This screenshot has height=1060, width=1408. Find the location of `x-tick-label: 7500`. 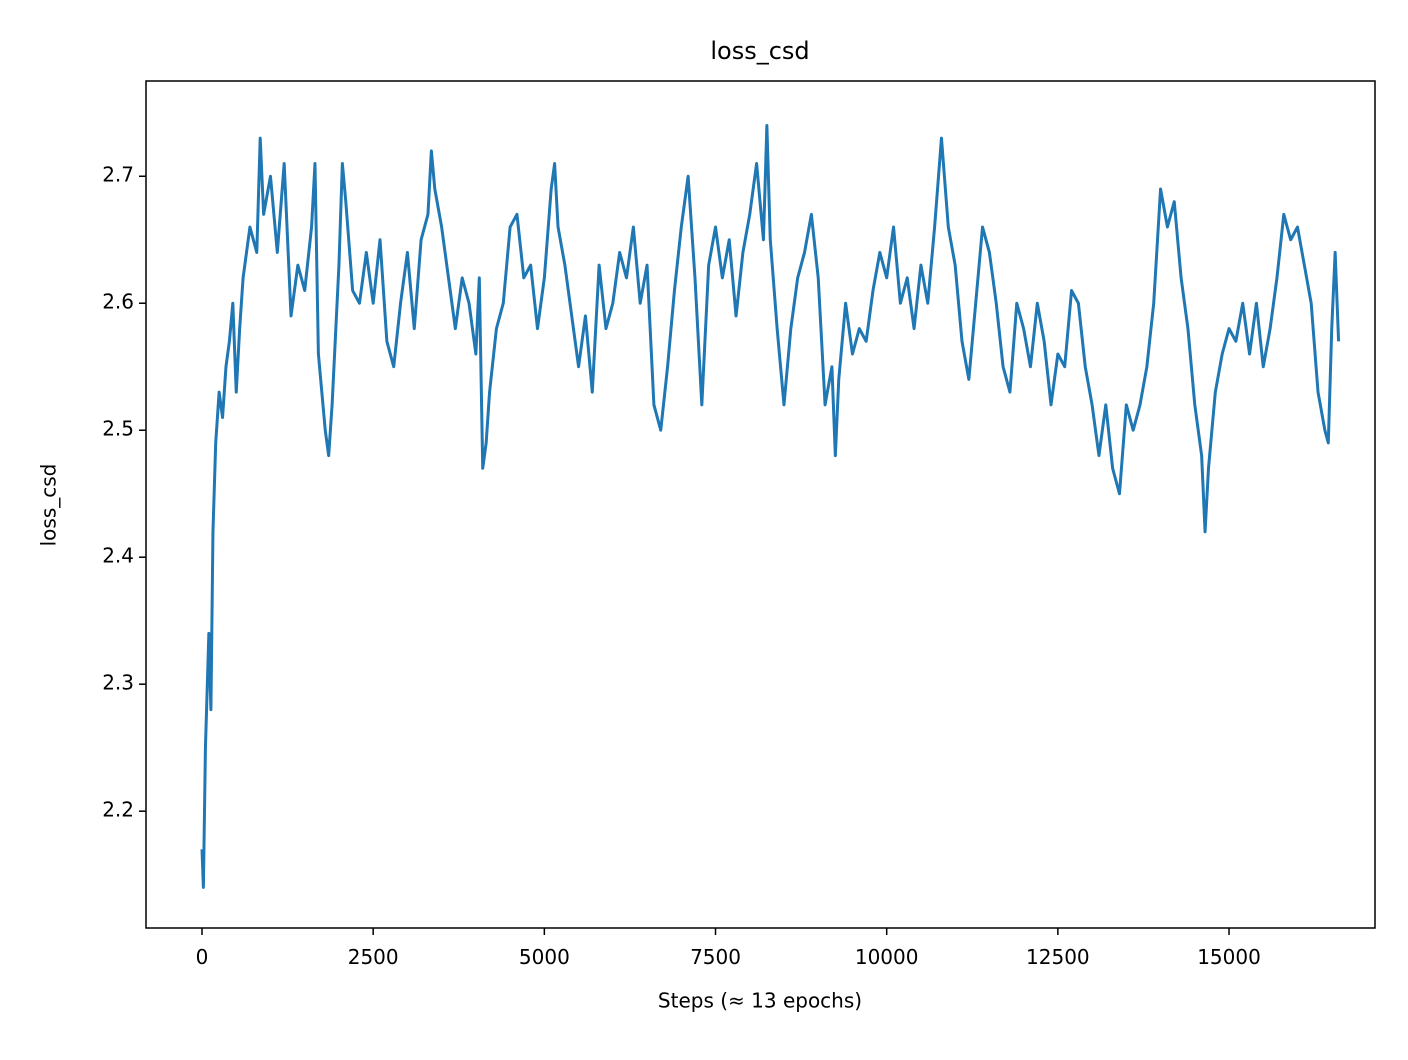

x-tick-label: 7500 is located at coordinates (715, 957).